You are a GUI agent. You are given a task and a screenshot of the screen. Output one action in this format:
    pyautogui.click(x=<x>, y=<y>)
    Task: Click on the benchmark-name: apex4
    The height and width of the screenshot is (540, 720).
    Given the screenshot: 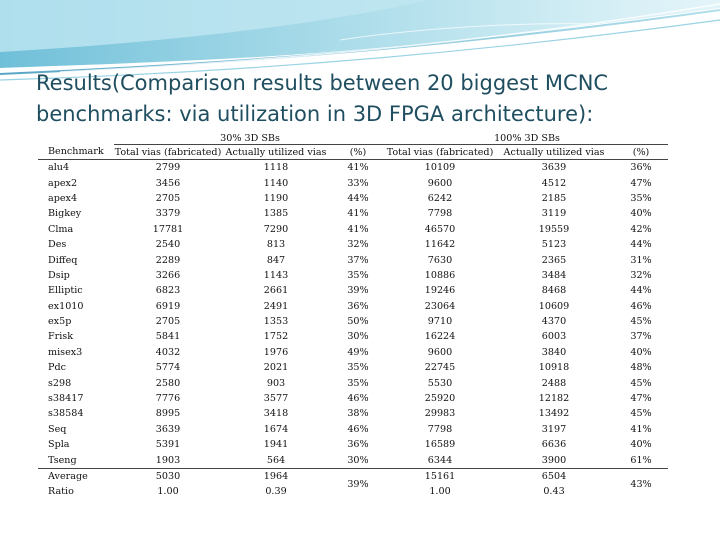 What is the action you would take?
    pyautogui.click(x=63, y=198)
    